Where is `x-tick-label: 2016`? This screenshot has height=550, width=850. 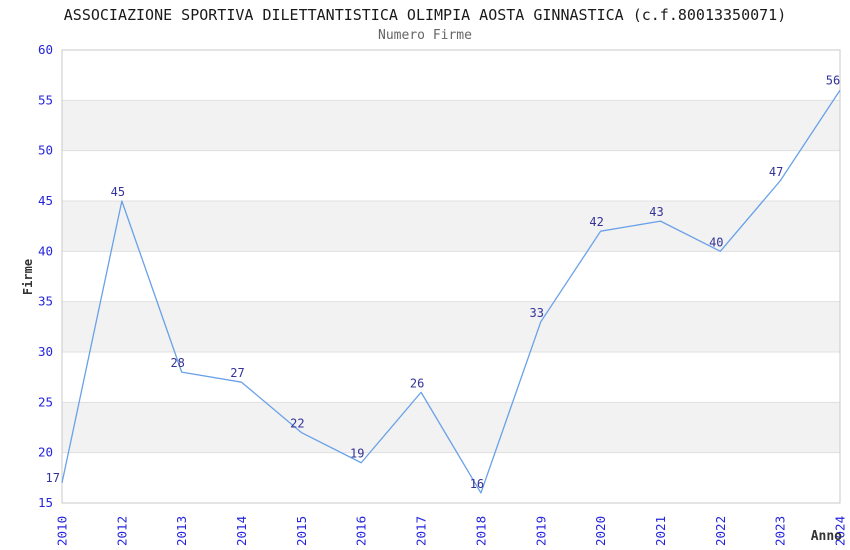
x-tick-label: 2016 is located at coordinates (361, 531).